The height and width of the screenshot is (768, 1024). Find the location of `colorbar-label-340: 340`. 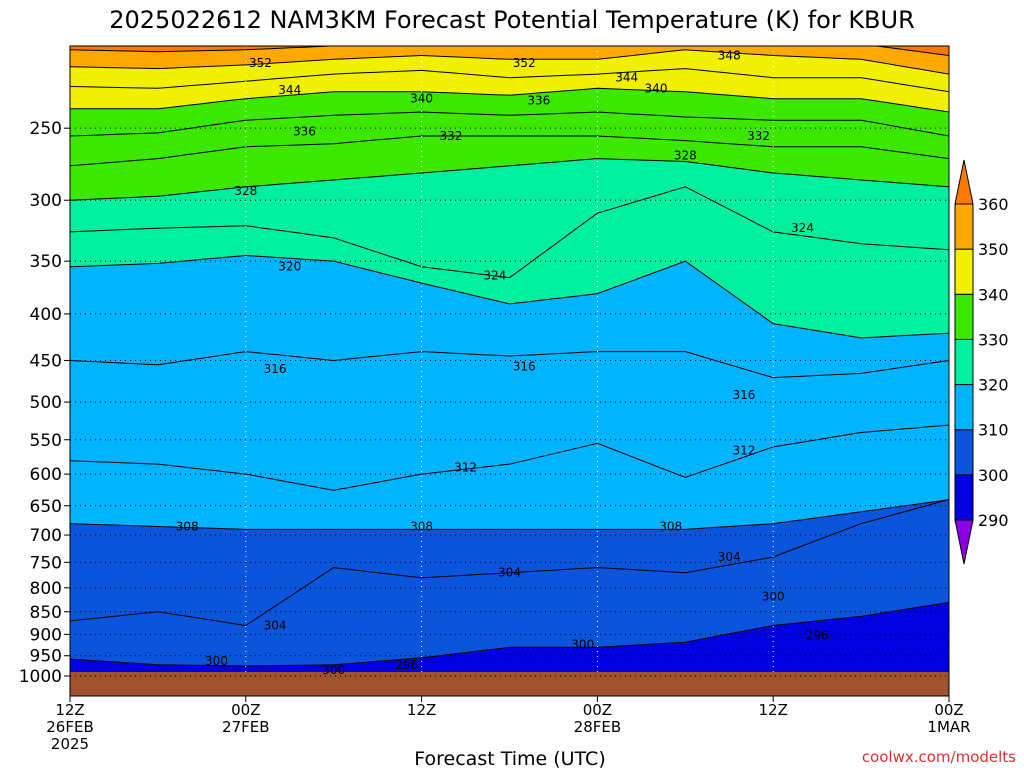

colorbar-label-340: 340 is located at coordinates (993, 294).